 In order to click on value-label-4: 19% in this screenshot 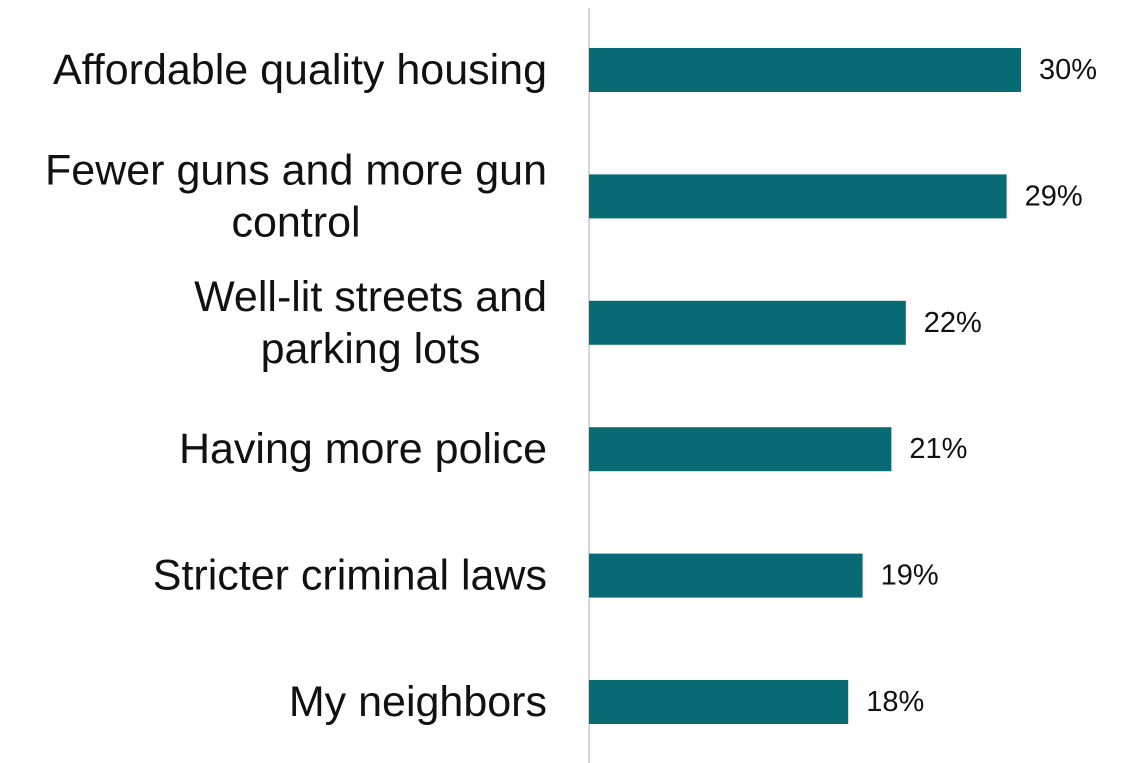, I will do `click(910, 576)`.